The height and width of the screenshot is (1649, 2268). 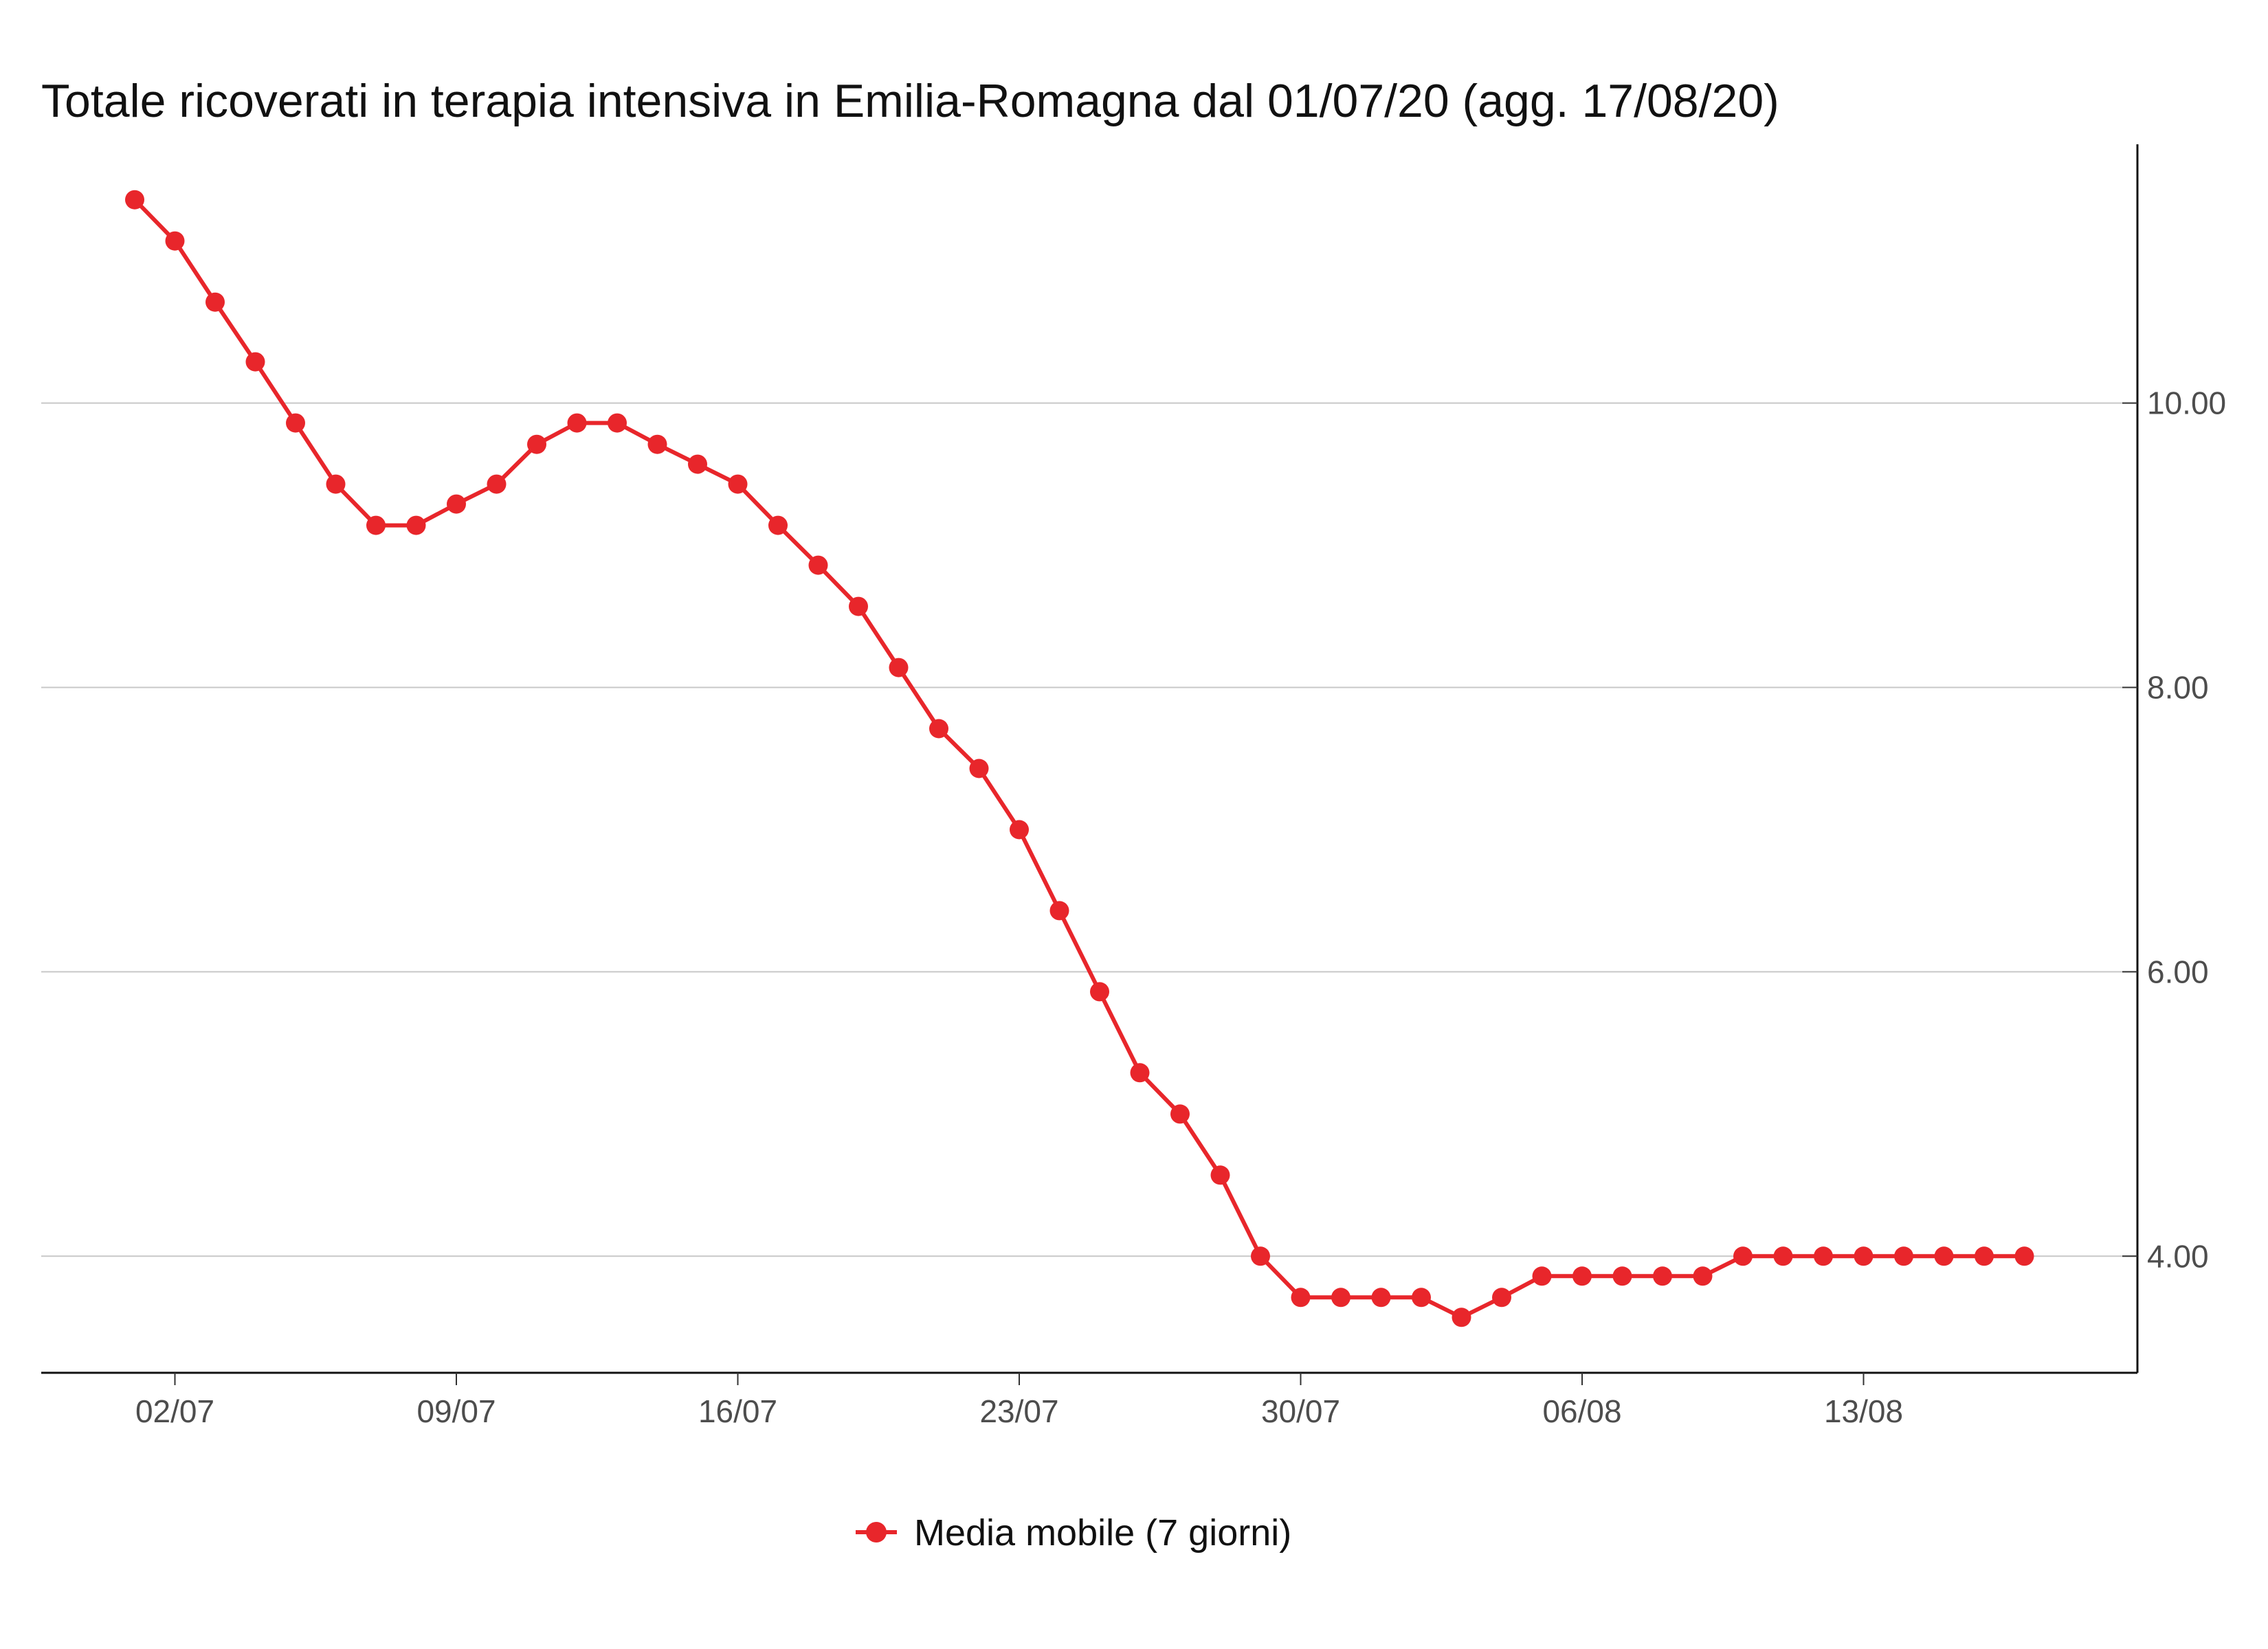 What do you see at coordinates (1300, 1411) in the screenshot?
I see `x-tick-label: 30/07` at bounding box center [1300, 1411].